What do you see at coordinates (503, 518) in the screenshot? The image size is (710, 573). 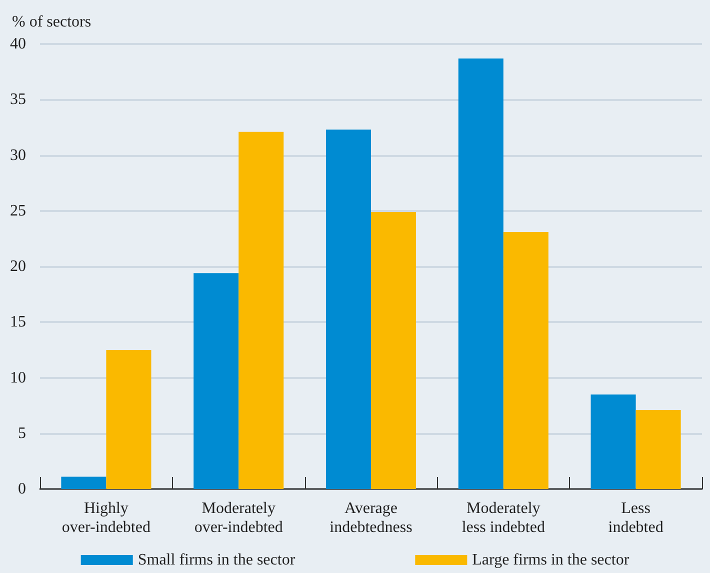 I see `x-tick-label: Moderately less indebted` at bounding box center [503, 518].